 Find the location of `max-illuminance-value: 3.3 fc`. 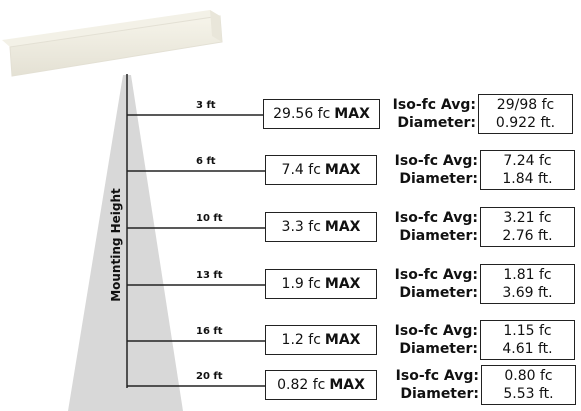

max-illuminance-value: 3.3 fc is located at coordinates (301, 227).